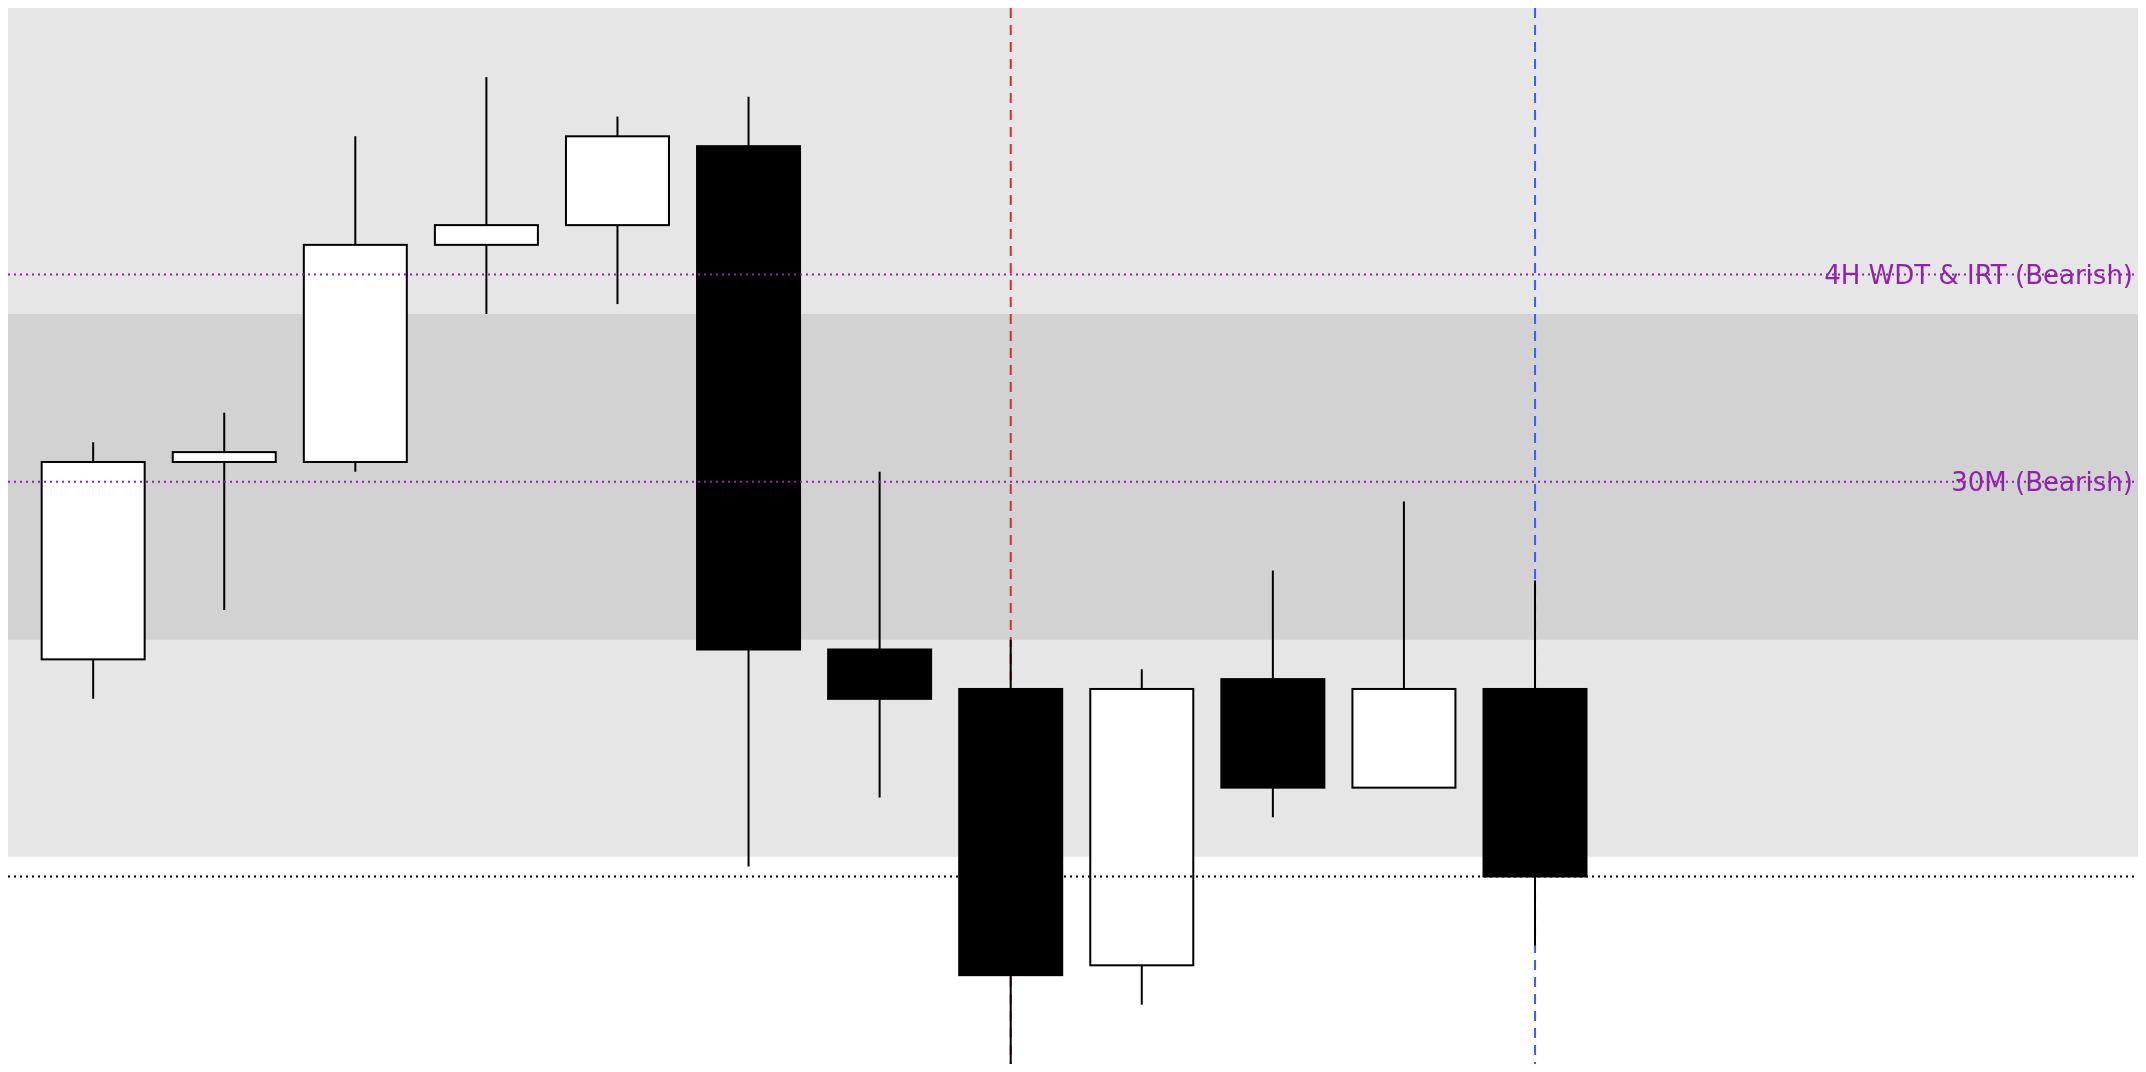  Describe the element at coordinates (2042, 481) in the screenshot. I see `ref-line-label: 30M (Bearish)` at that location.